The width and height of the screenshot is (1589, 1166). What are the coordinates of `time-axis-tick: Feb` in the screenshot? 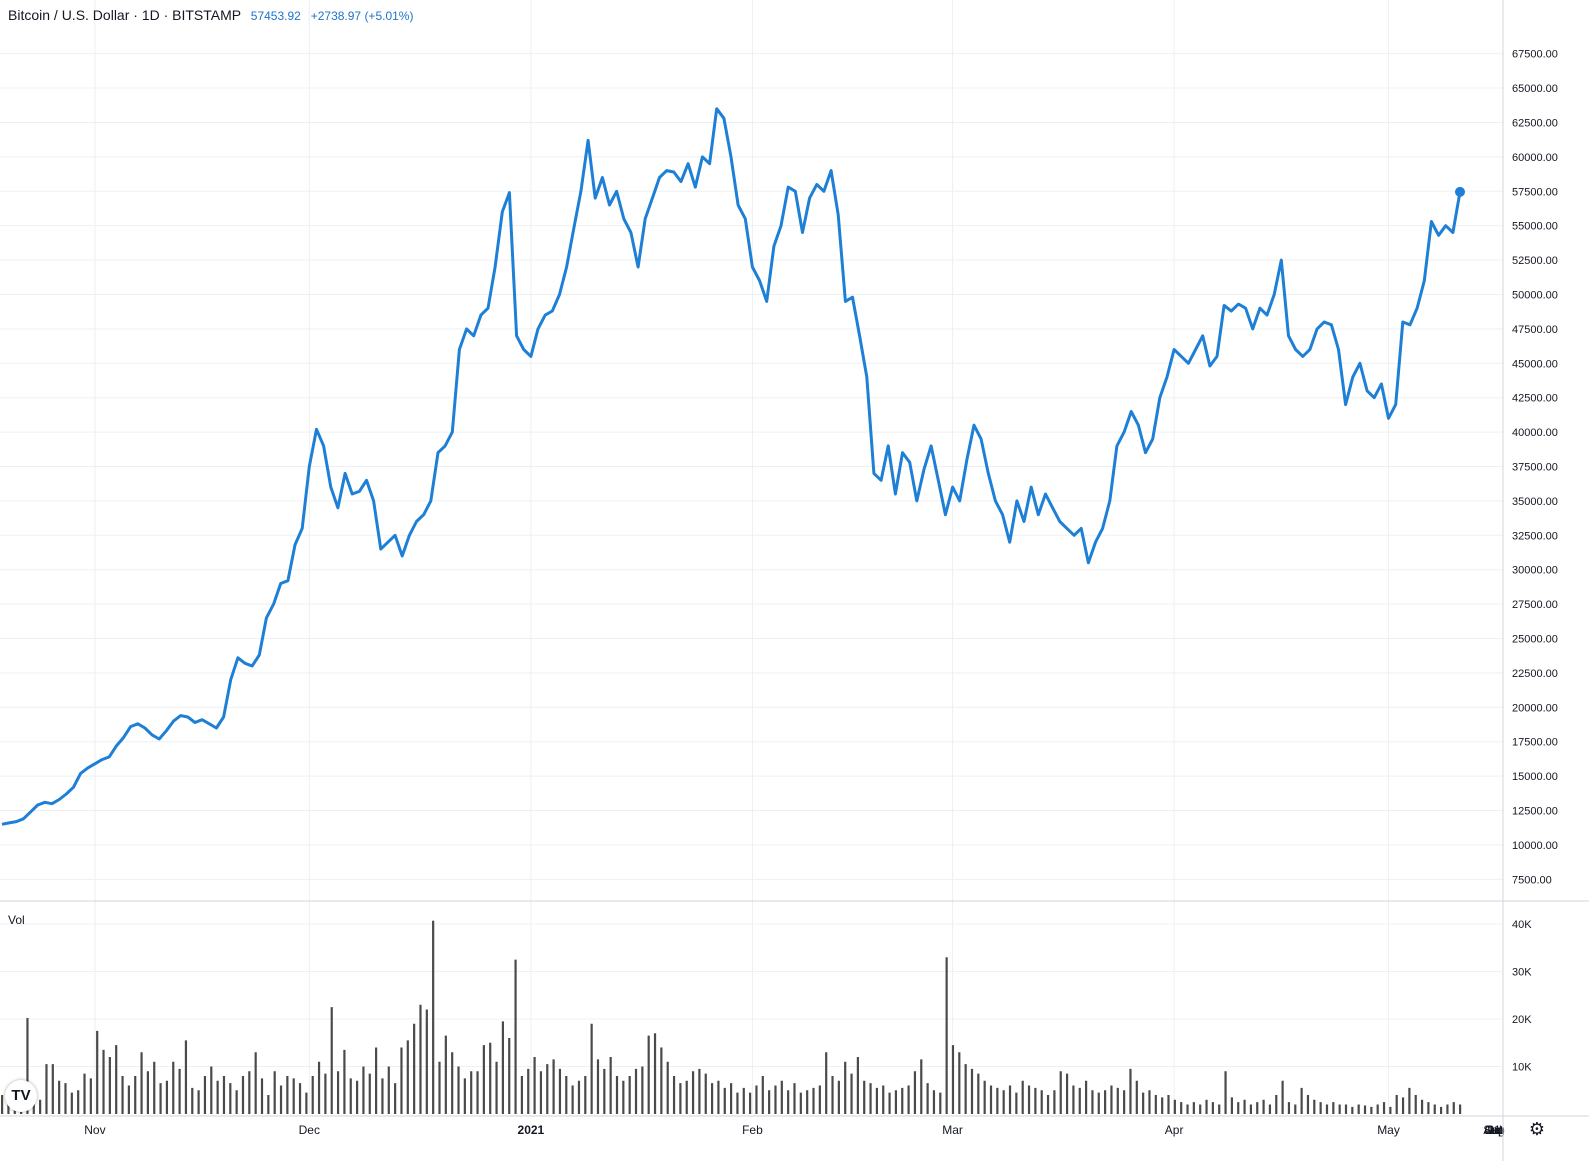 It's located at (752, 1130).